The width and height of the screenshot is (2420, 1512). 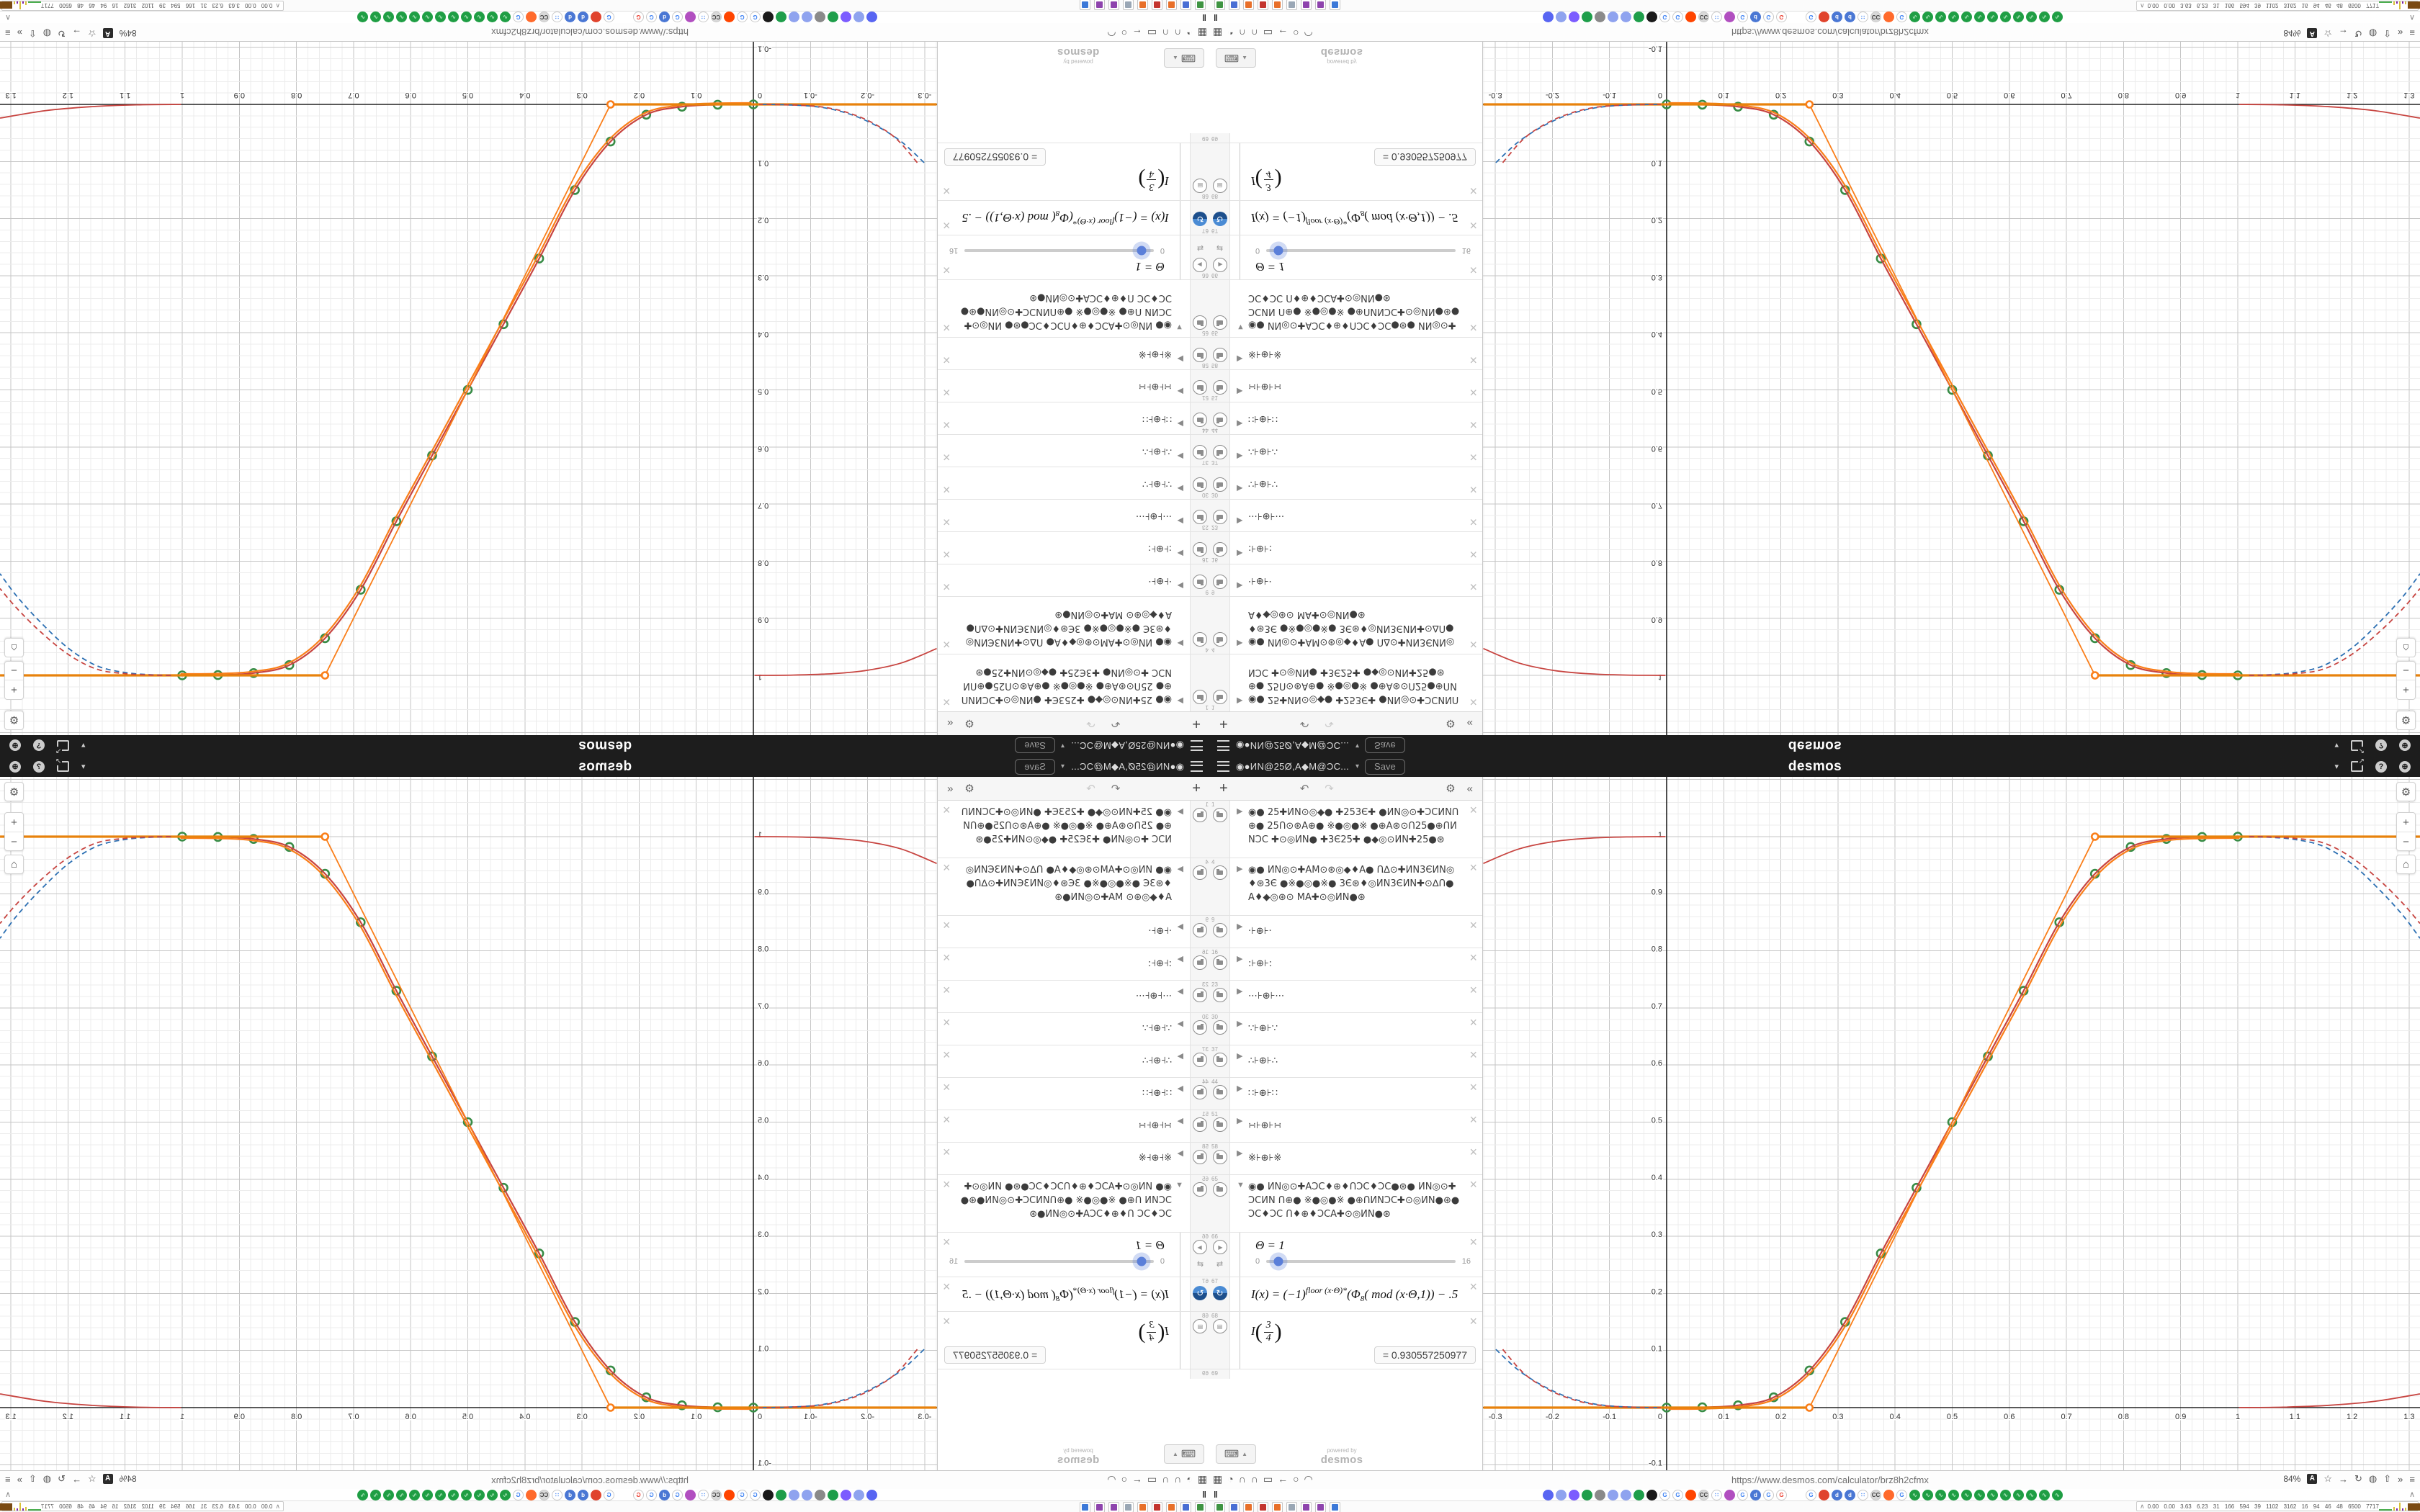 I want to click on expression-gutter: 23, so click(x=1200, y=515).